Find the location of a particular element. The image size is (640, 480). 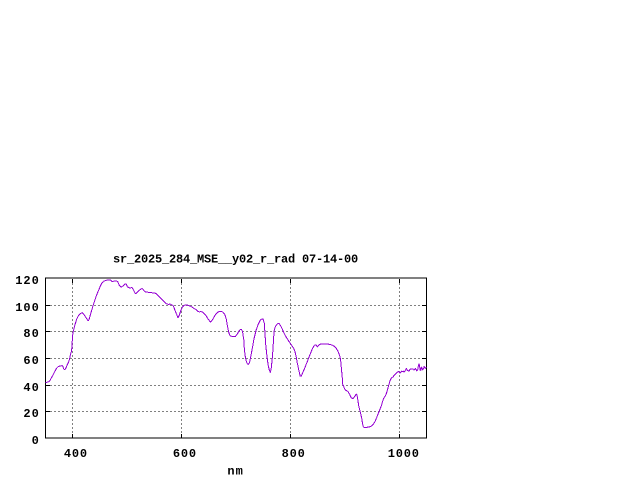

svg-text: 20 is located at coordinates (31, 414).